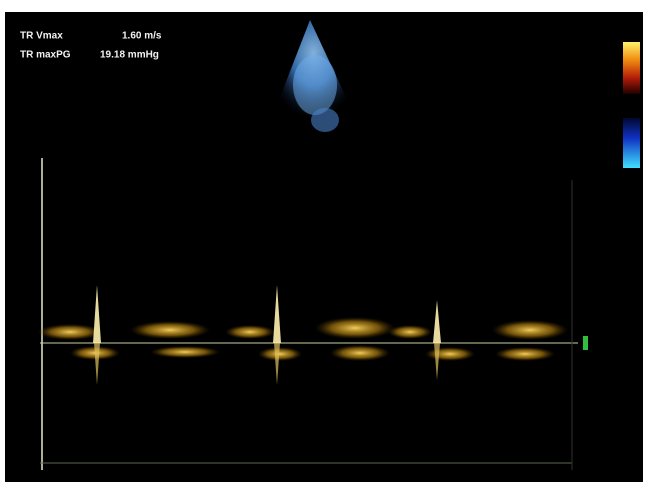 The image size is (648, 489). Describe the element at coordinates (142, 36) in the screenshot. I see `measurement-value: 1.60 m/s` at that location.